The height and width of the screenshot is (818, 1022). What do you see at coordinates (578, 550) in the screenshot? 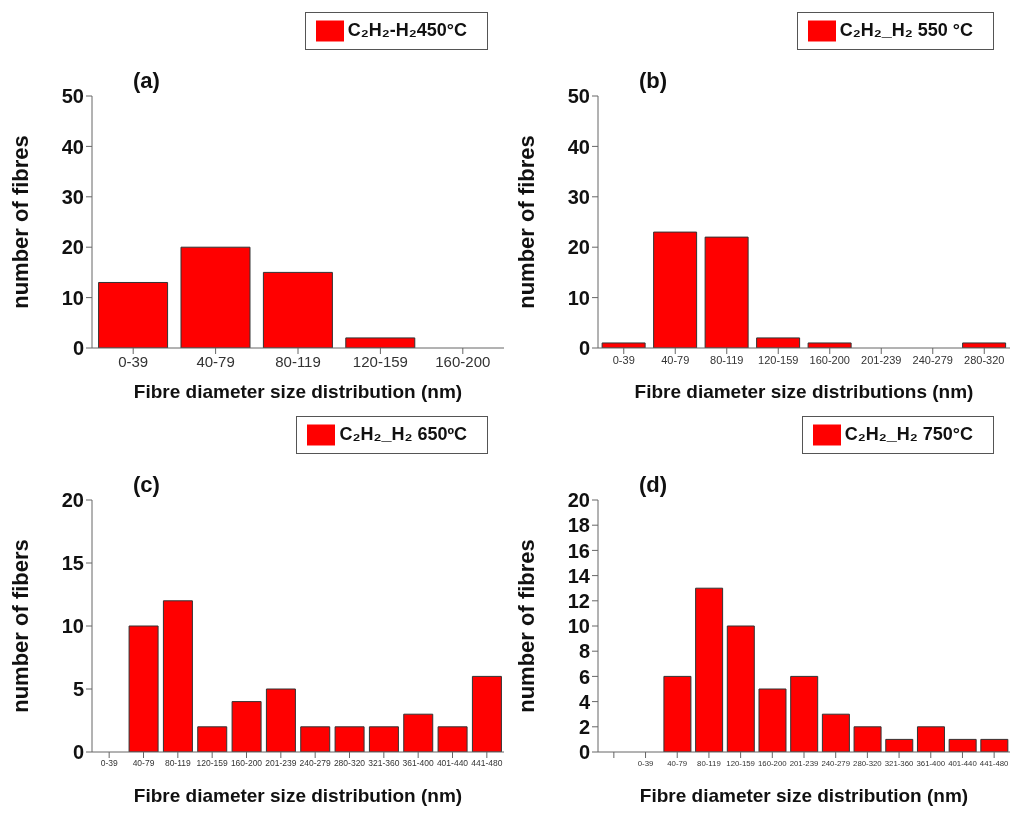
I see `y-tick-label: 16` at bounding box center [578, 550].